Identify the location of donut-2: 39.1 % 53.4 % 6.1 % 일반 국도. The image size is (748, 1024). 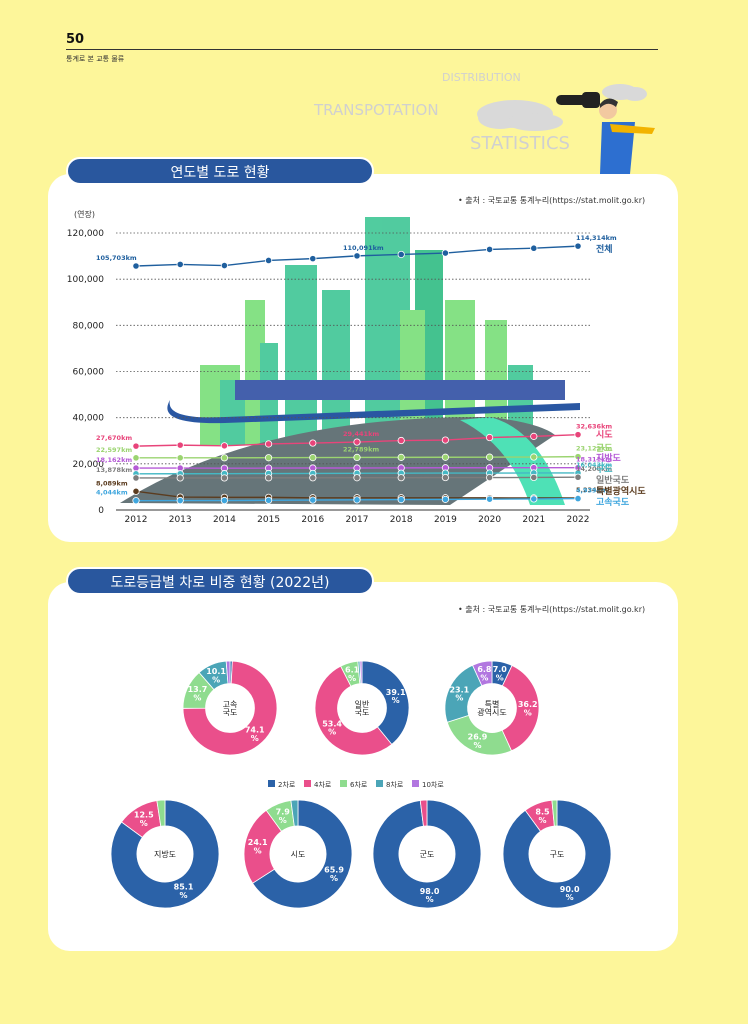
(362, 708).